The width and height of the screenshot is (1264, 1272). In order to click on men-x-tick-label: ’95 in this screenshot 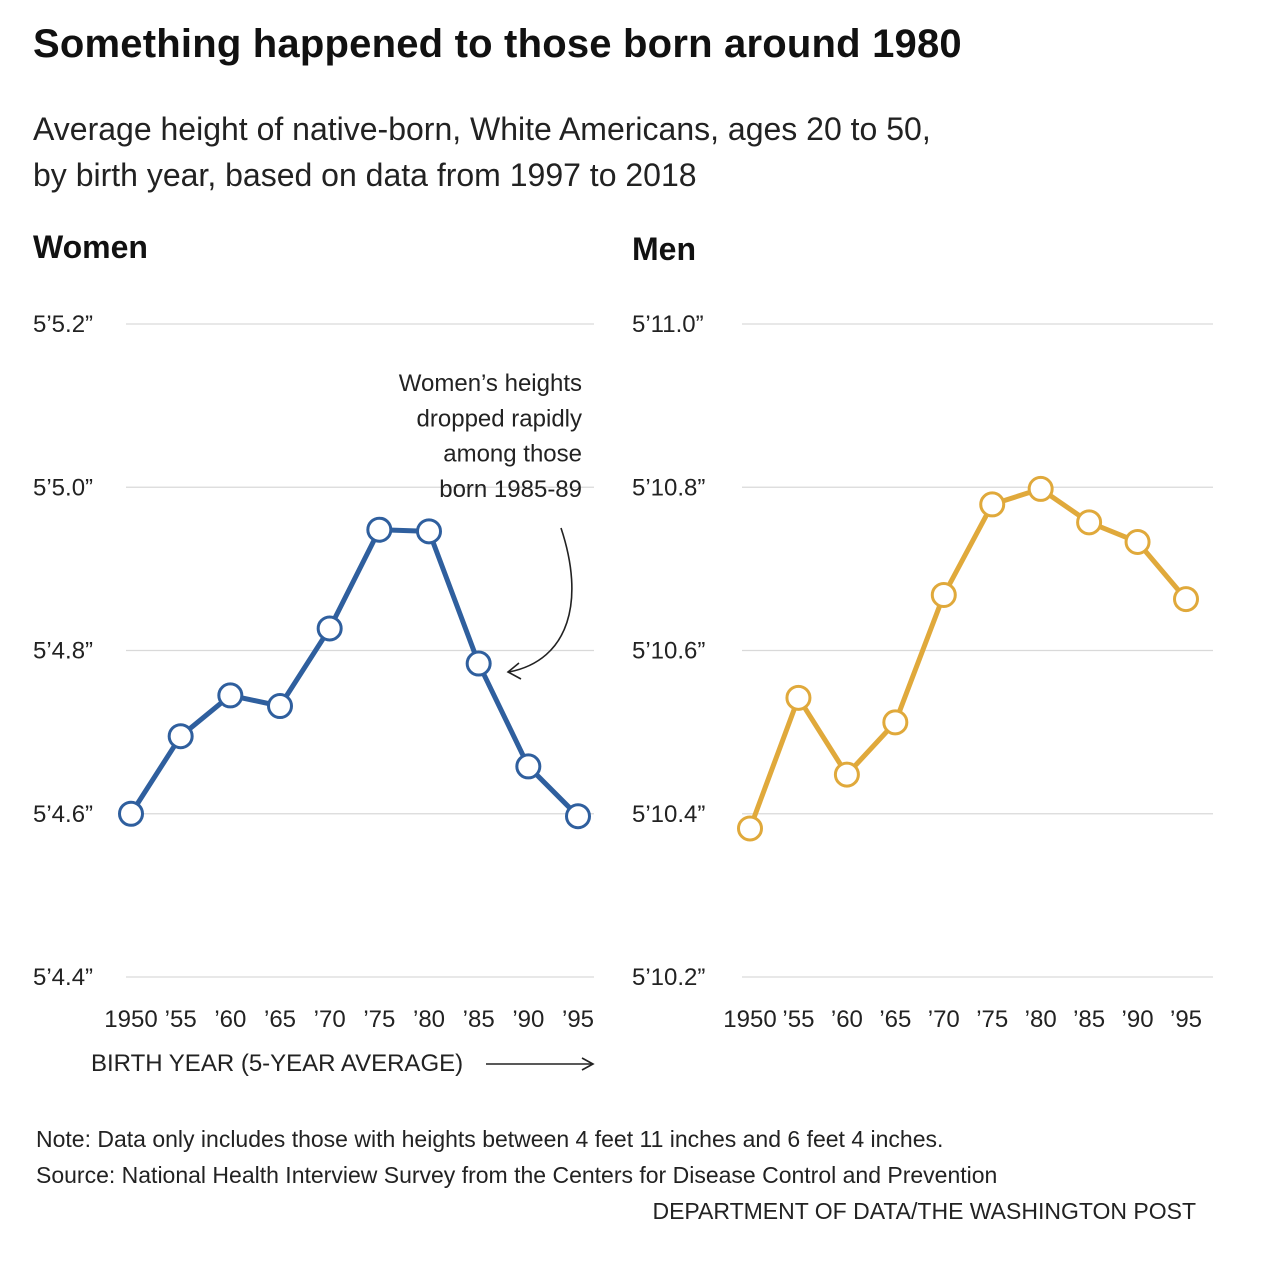, I will do `click(1186, 1019)`.